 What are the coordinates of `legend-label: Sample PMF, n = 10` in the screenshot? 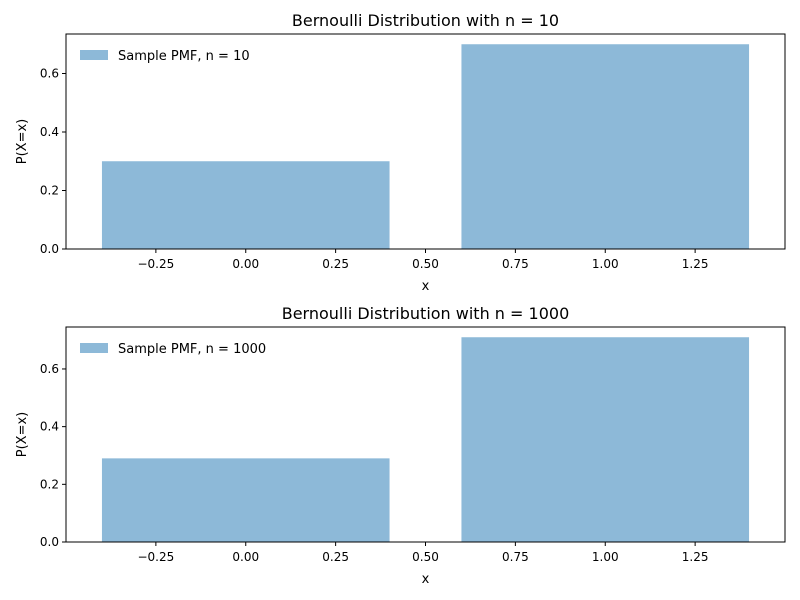 It's located at (184, 56).